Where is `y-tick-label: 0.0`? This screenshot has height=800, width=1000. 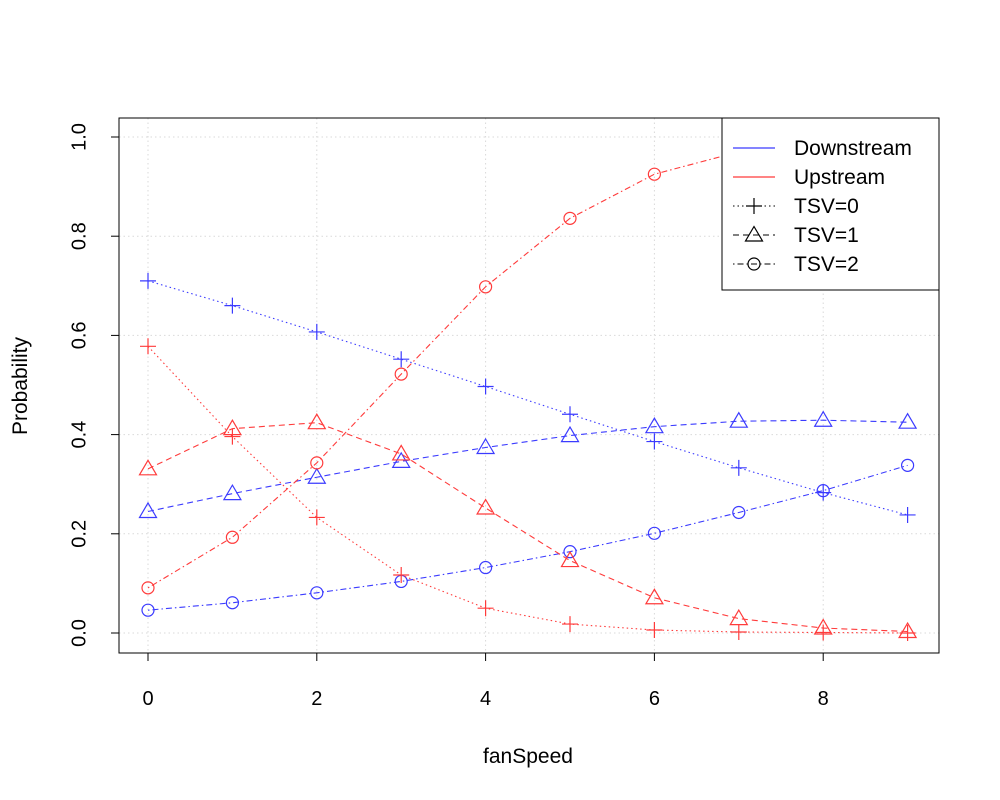 y-tick-label: 0.0 is located at coordinates (79, 633).